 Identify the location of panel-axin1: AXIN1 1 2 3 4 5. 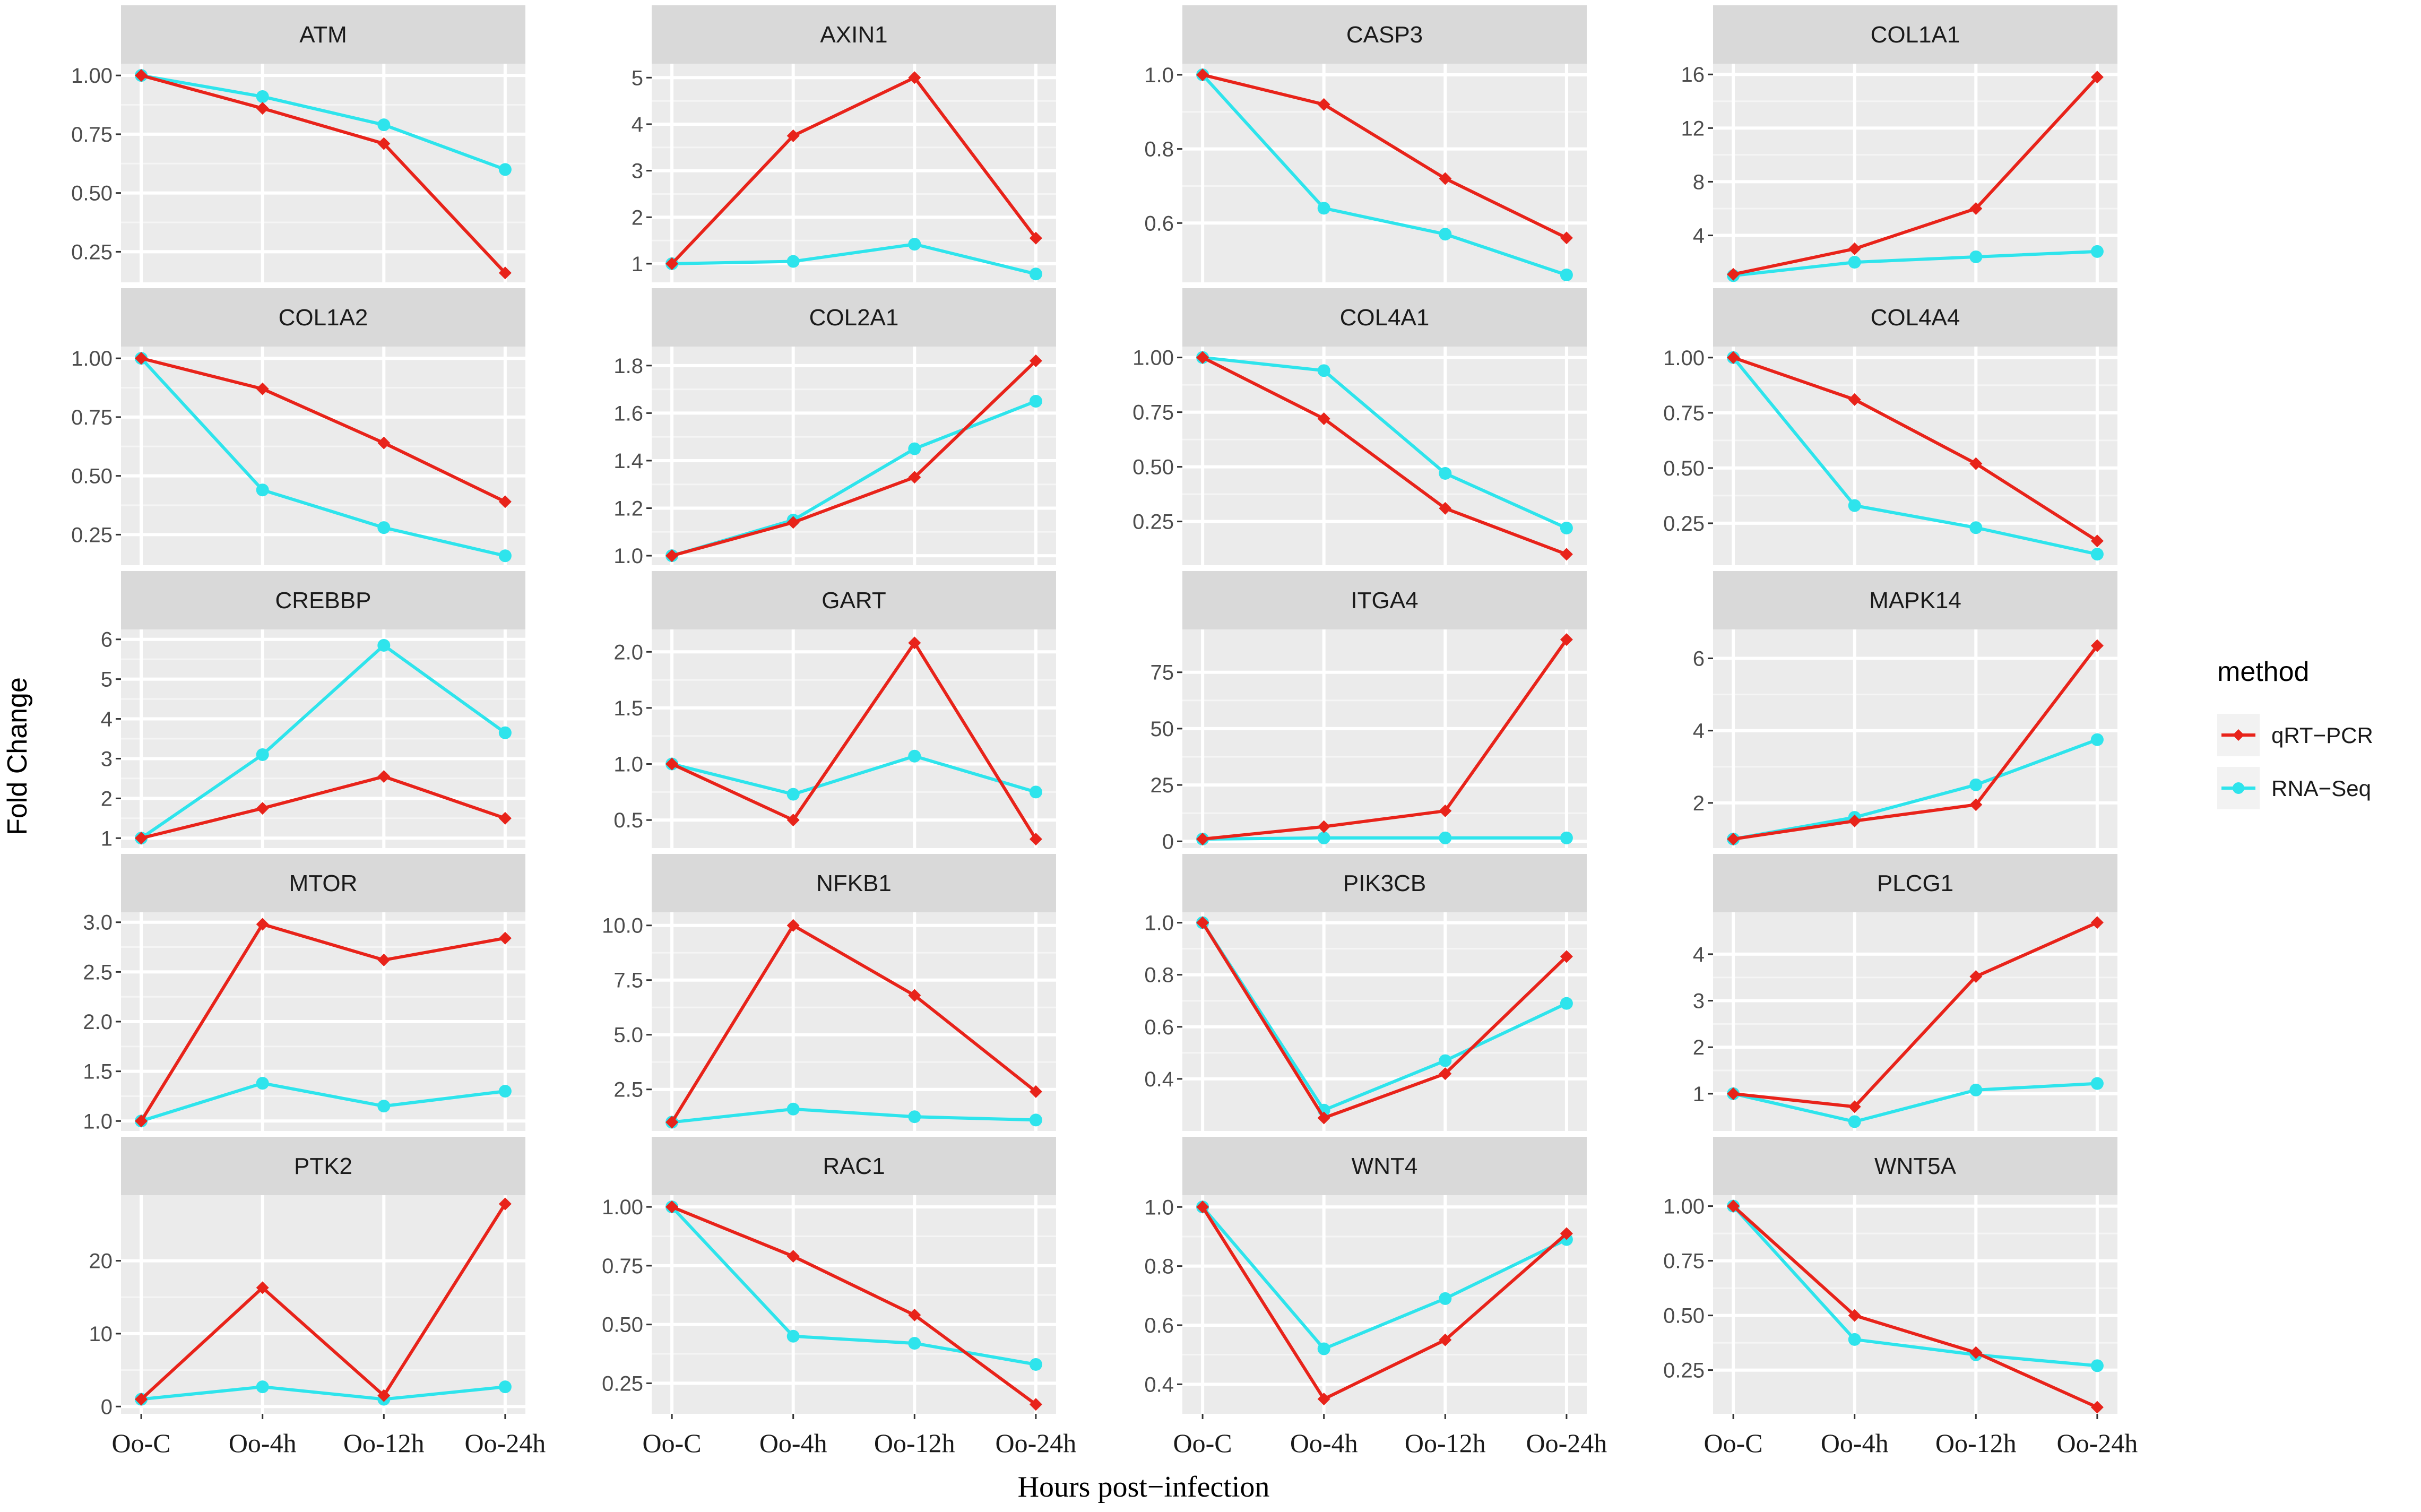
(844, 143).